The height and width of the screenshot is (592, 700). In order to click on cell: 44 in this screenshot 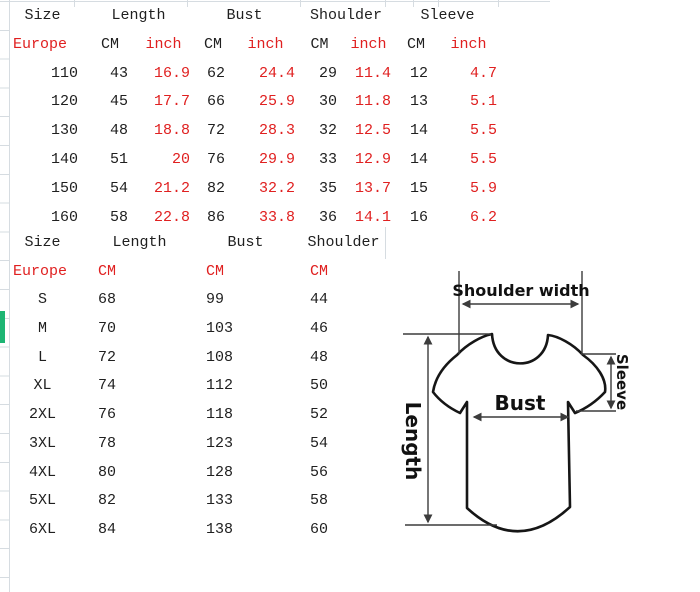, I will do `click(319, 300)`.